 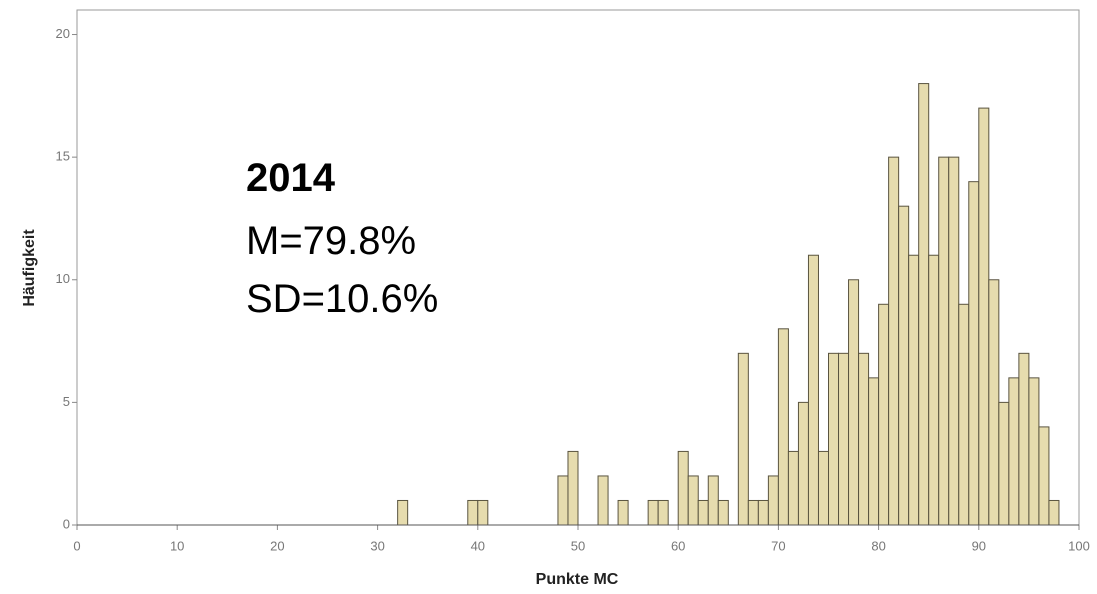 What do you see at coordinates (177, 545) in the screenshot?
I see `x-tick-label: 10` at bounding box center [177, 545].